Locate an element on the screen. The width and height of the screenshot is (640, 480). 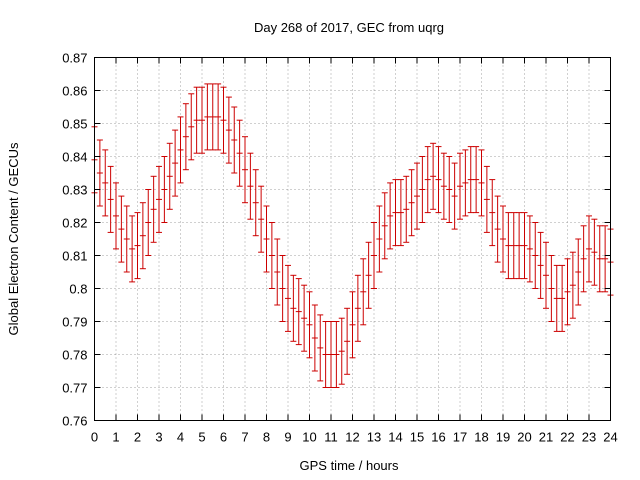
x-tick-label: 19 is located at coordinates (503, 437).